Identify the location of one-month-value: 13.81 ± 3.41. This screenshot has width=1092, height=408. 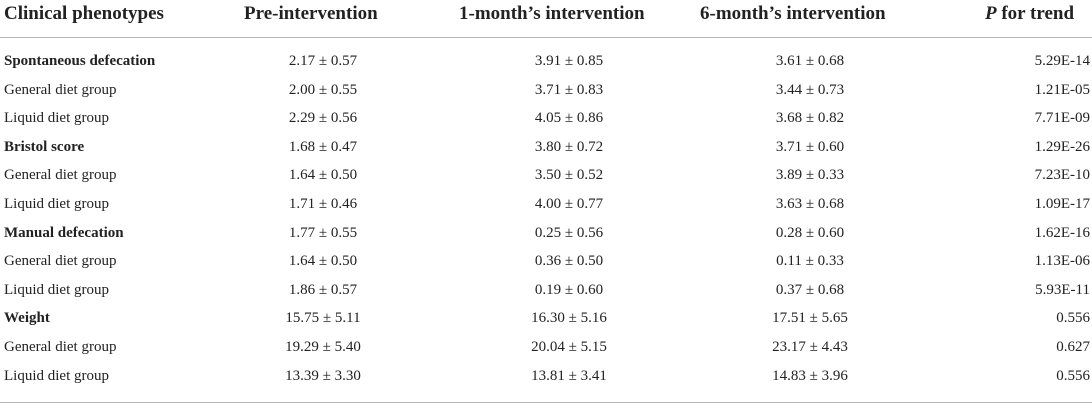
(569, 375).